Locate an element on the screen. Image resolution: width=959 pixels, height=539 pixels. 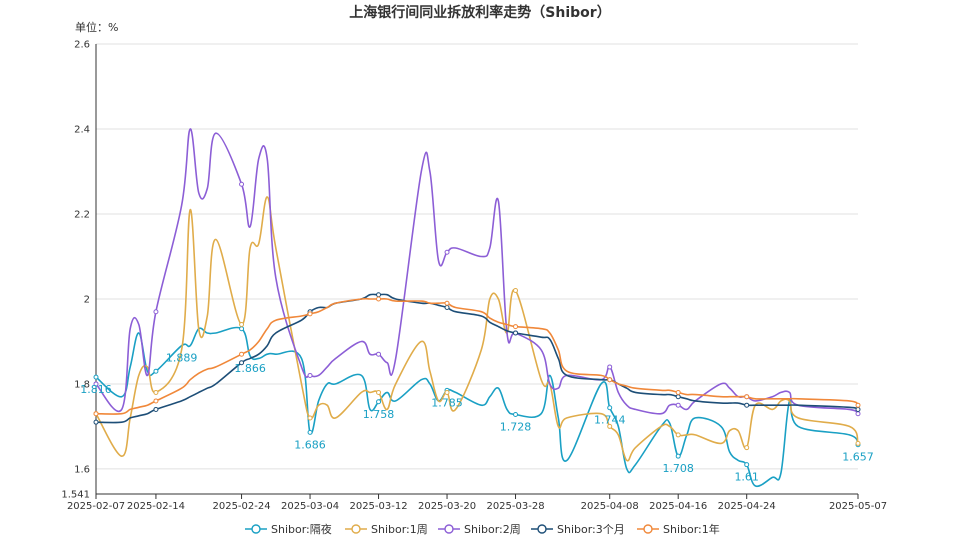
legend-label: Shibor:2周 is located at coordinates (492, 529).